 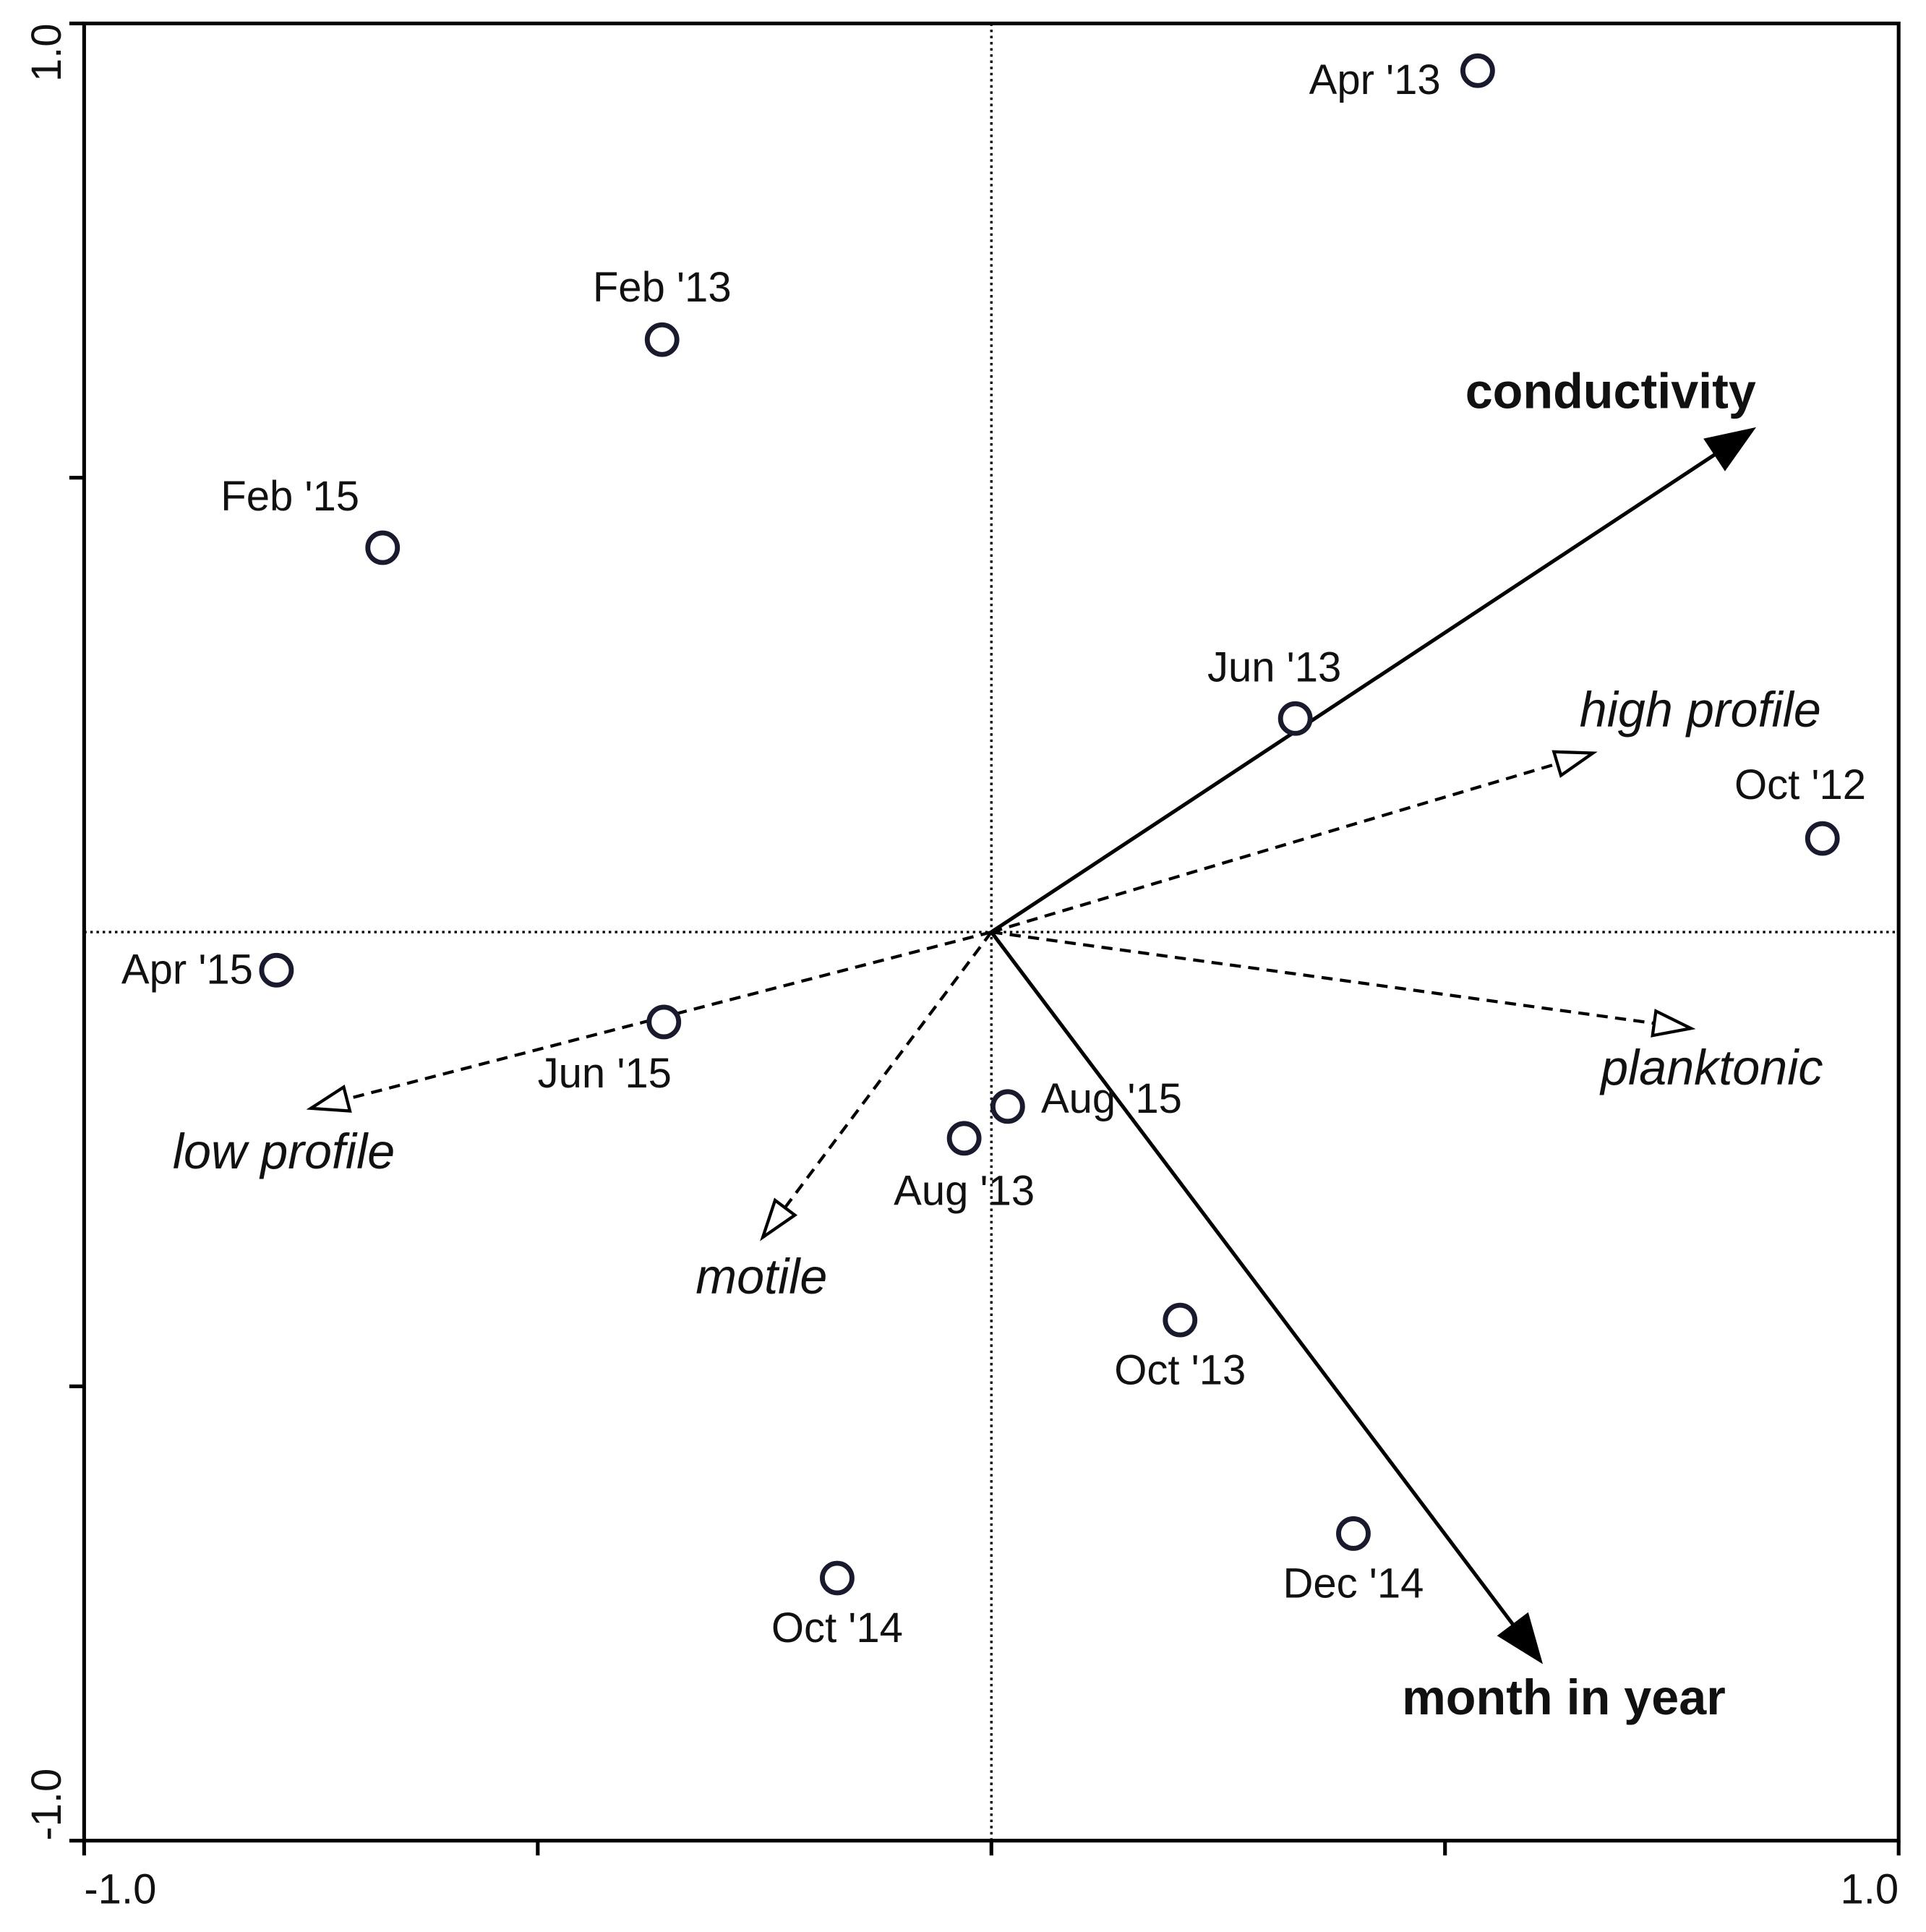 What do you see at coordinates (605, 1073) in the screenshot?
I see `point-label: Jun '15` at bounding box center [605, 1073].